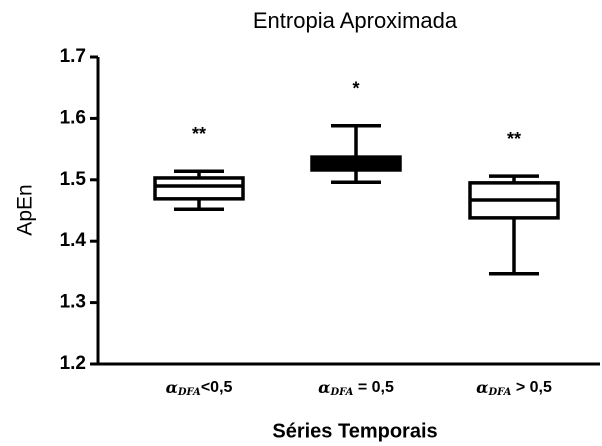 This screenshot has width=602, height=446. What do you see at coordinates (25, 209) in the screenshot?
I see `y-axis-label: ApEn` at bounding box center [25, 209].